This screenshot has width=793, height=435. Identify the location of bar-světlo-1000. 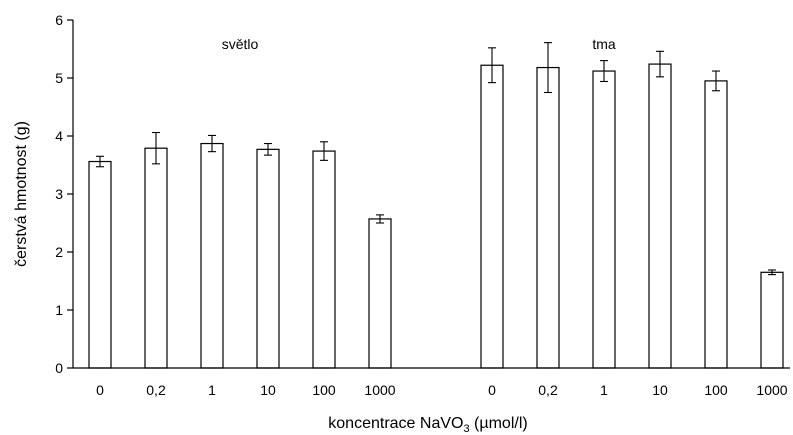
(380, 293).